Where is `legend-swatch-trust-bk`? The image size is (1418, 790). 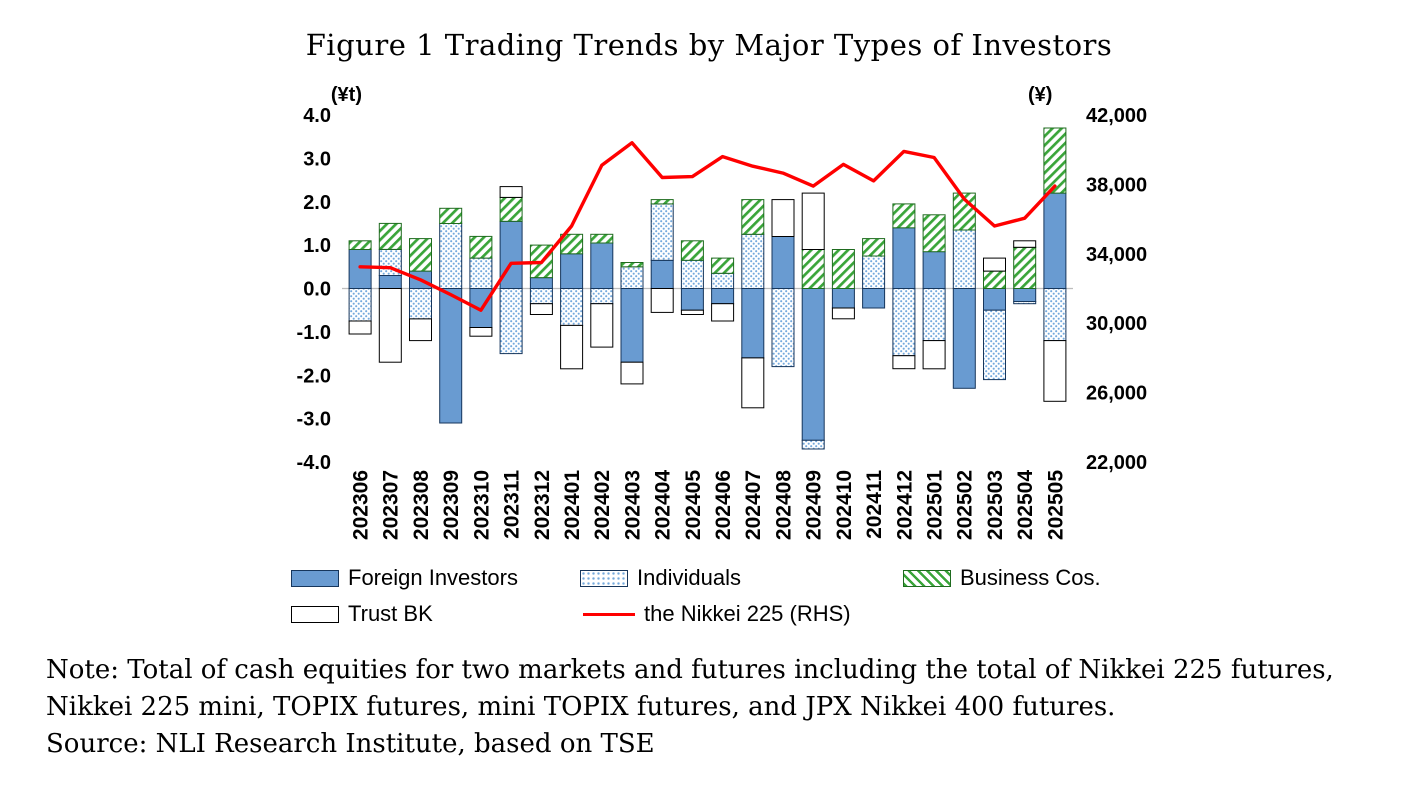 legend-swatch-trust-bk is located at coordinates (315, 614).